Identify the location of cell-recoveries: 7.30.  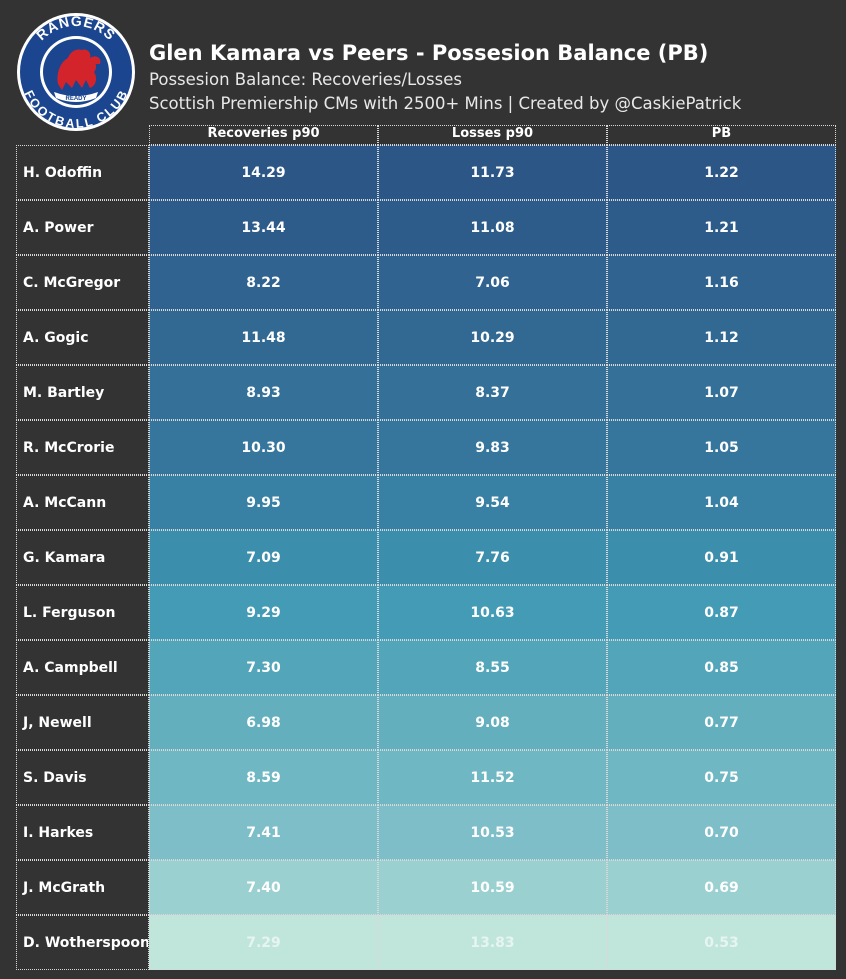
(263, 667).